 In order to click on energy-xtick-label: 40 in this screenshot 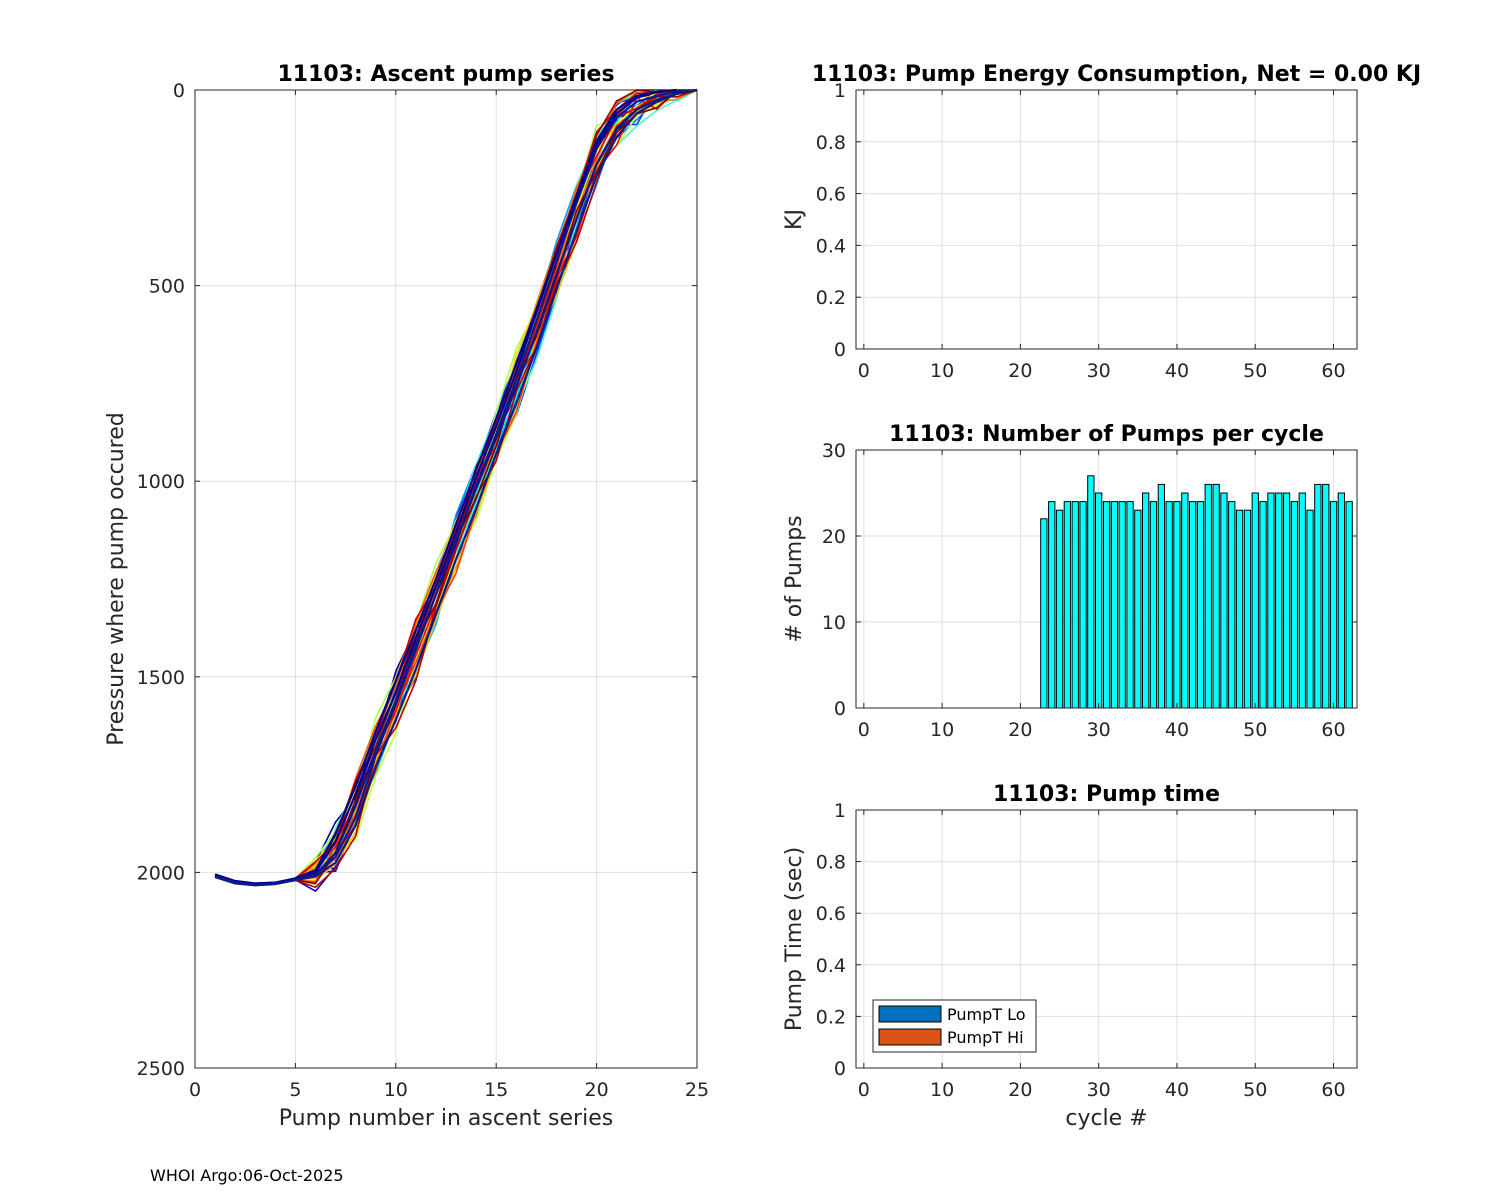, I will do `click(1177, 371)`.